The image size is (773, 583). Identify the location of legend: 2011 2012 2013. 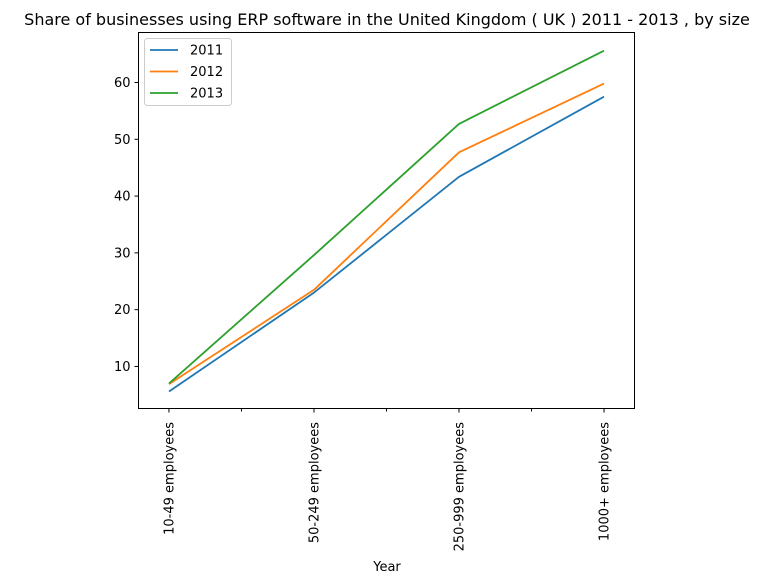
(188, 72).